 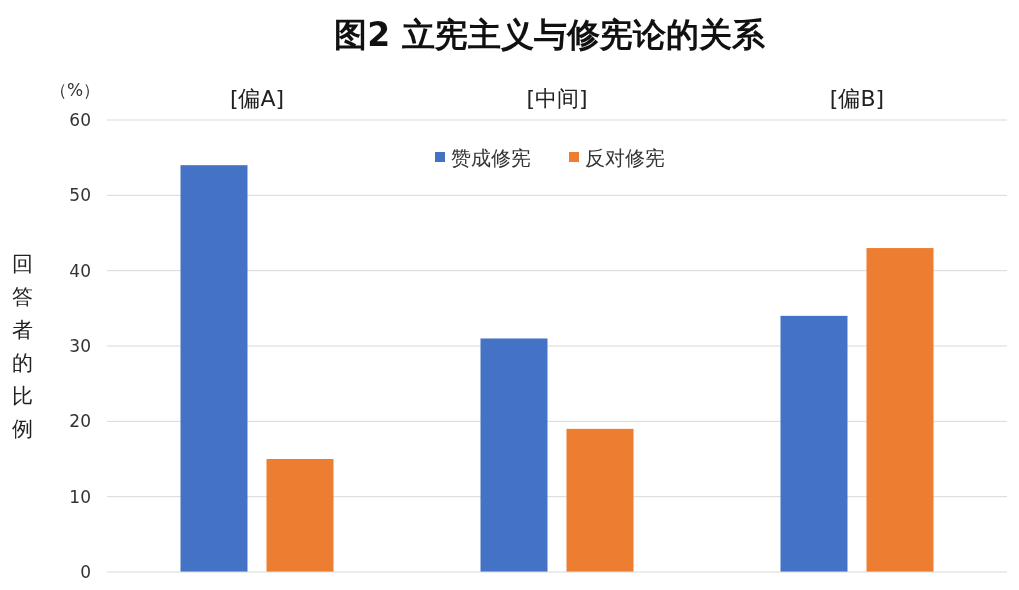 I want to click on y-tick-label: 60, so click(x=80, y=120).